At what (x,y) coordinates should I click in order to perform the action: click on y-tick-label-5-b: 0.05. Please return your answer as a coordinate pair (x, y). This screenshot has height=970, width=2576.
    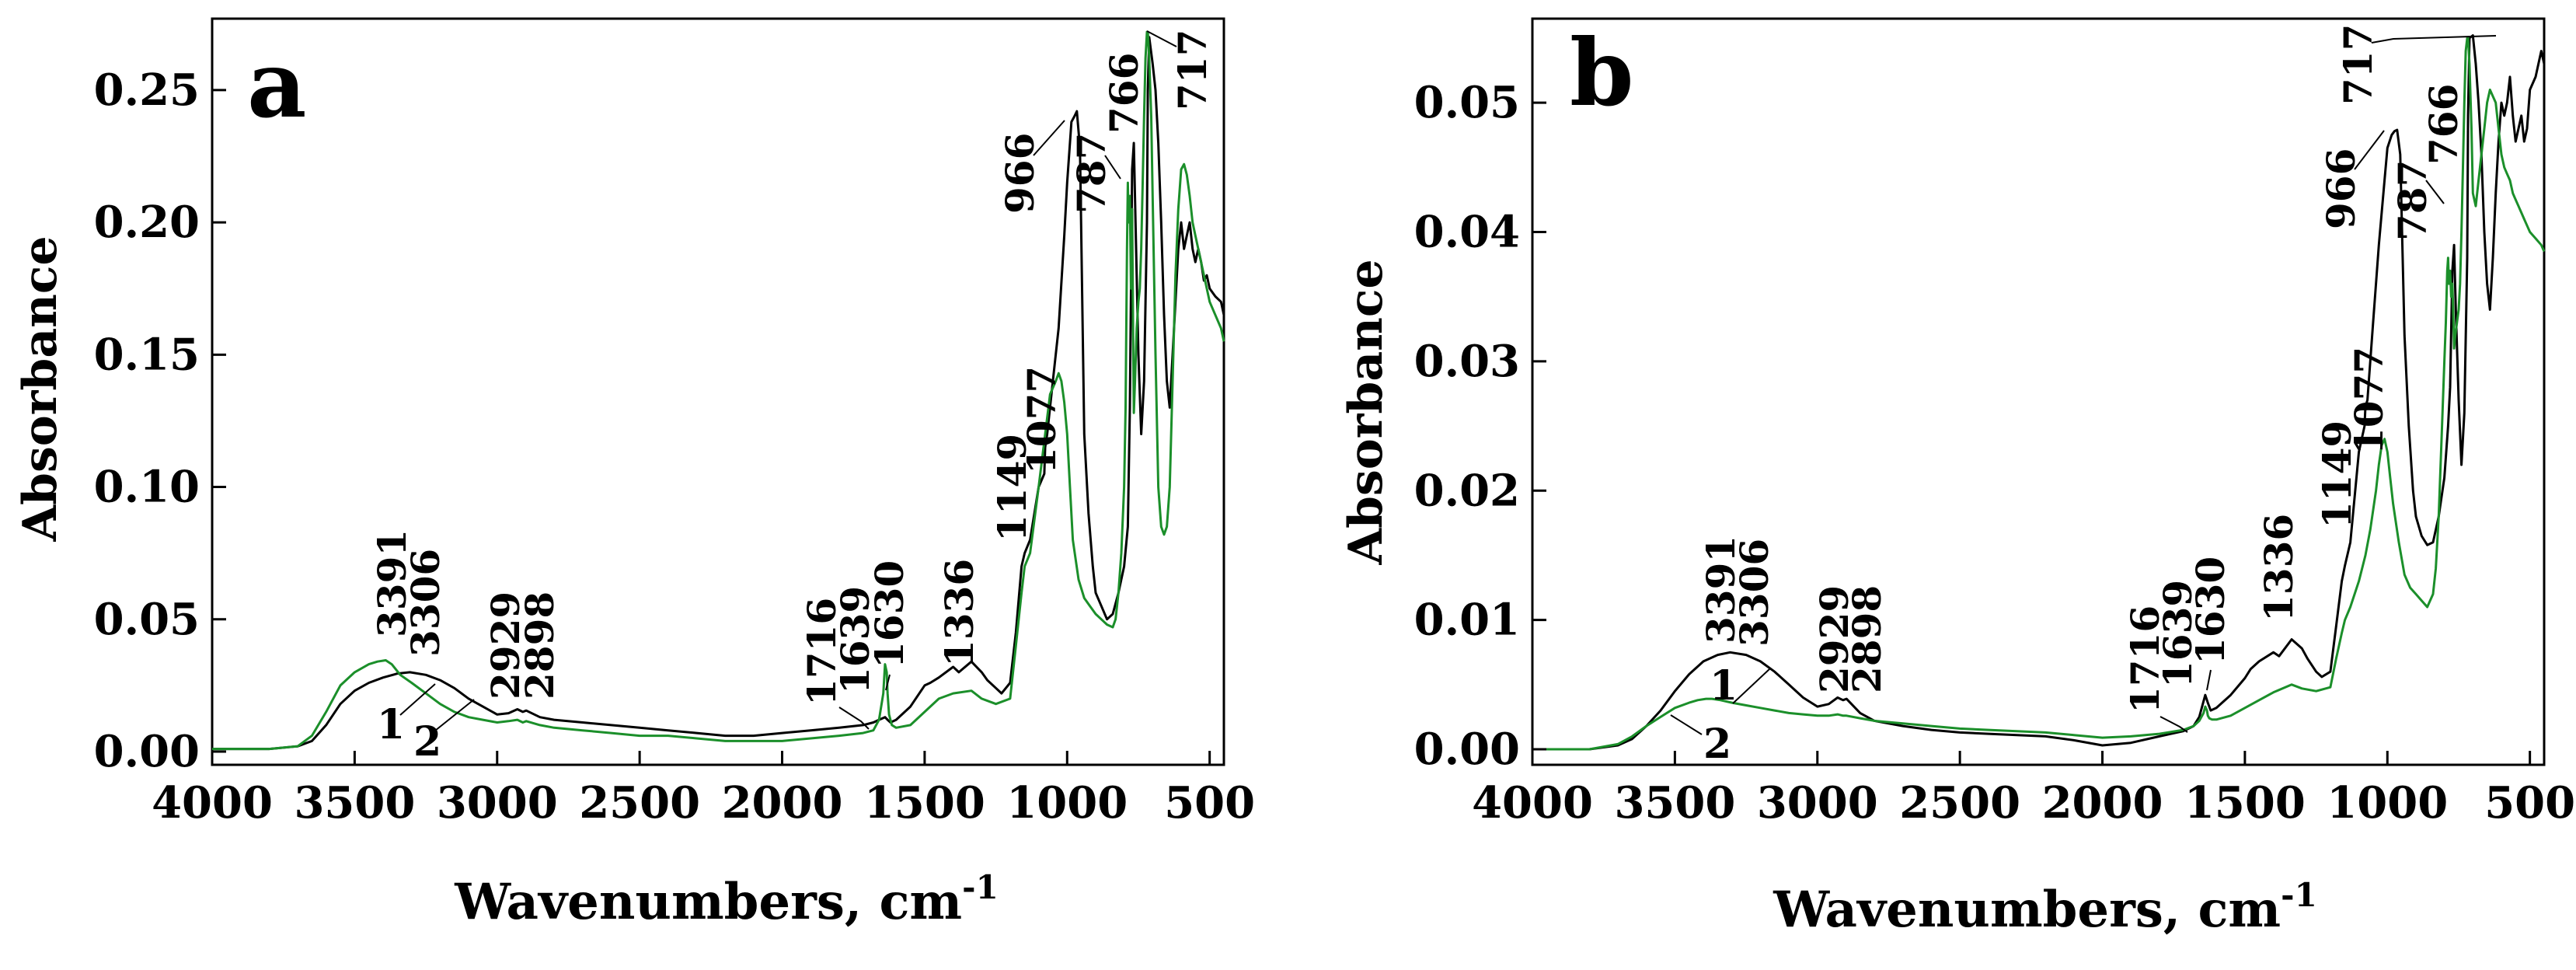
    Looking at the image, I should click on (1467, 103).